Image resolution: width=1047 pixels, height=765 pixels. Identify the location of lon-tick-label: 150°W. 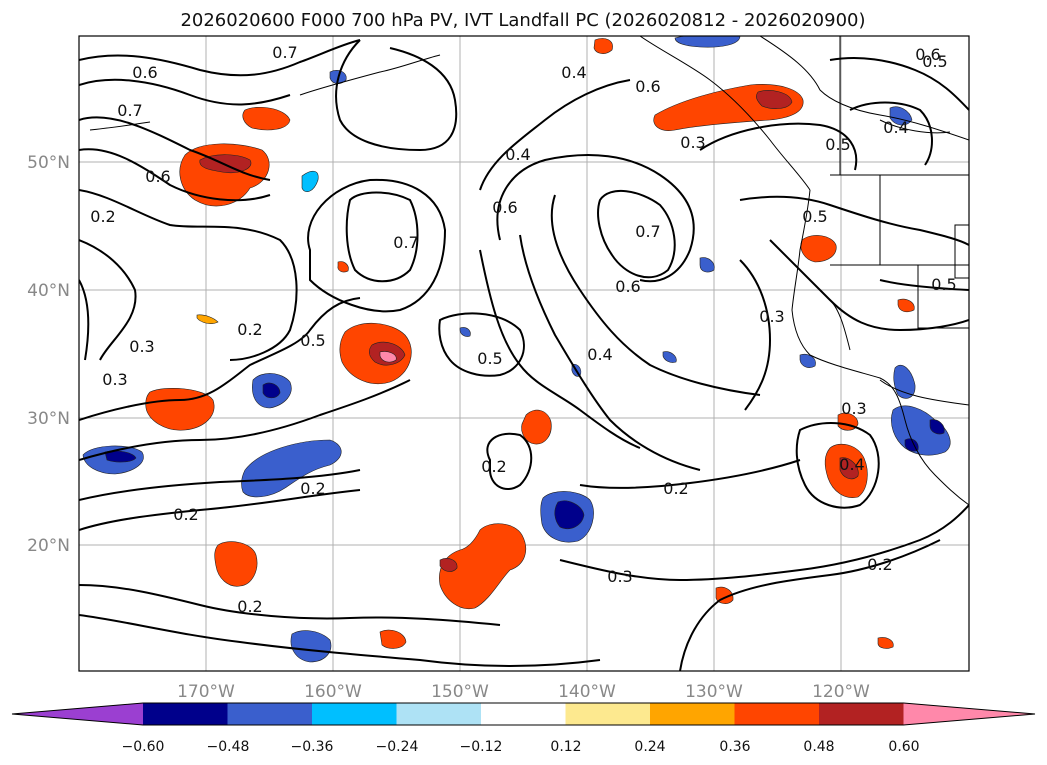
(460, 692).